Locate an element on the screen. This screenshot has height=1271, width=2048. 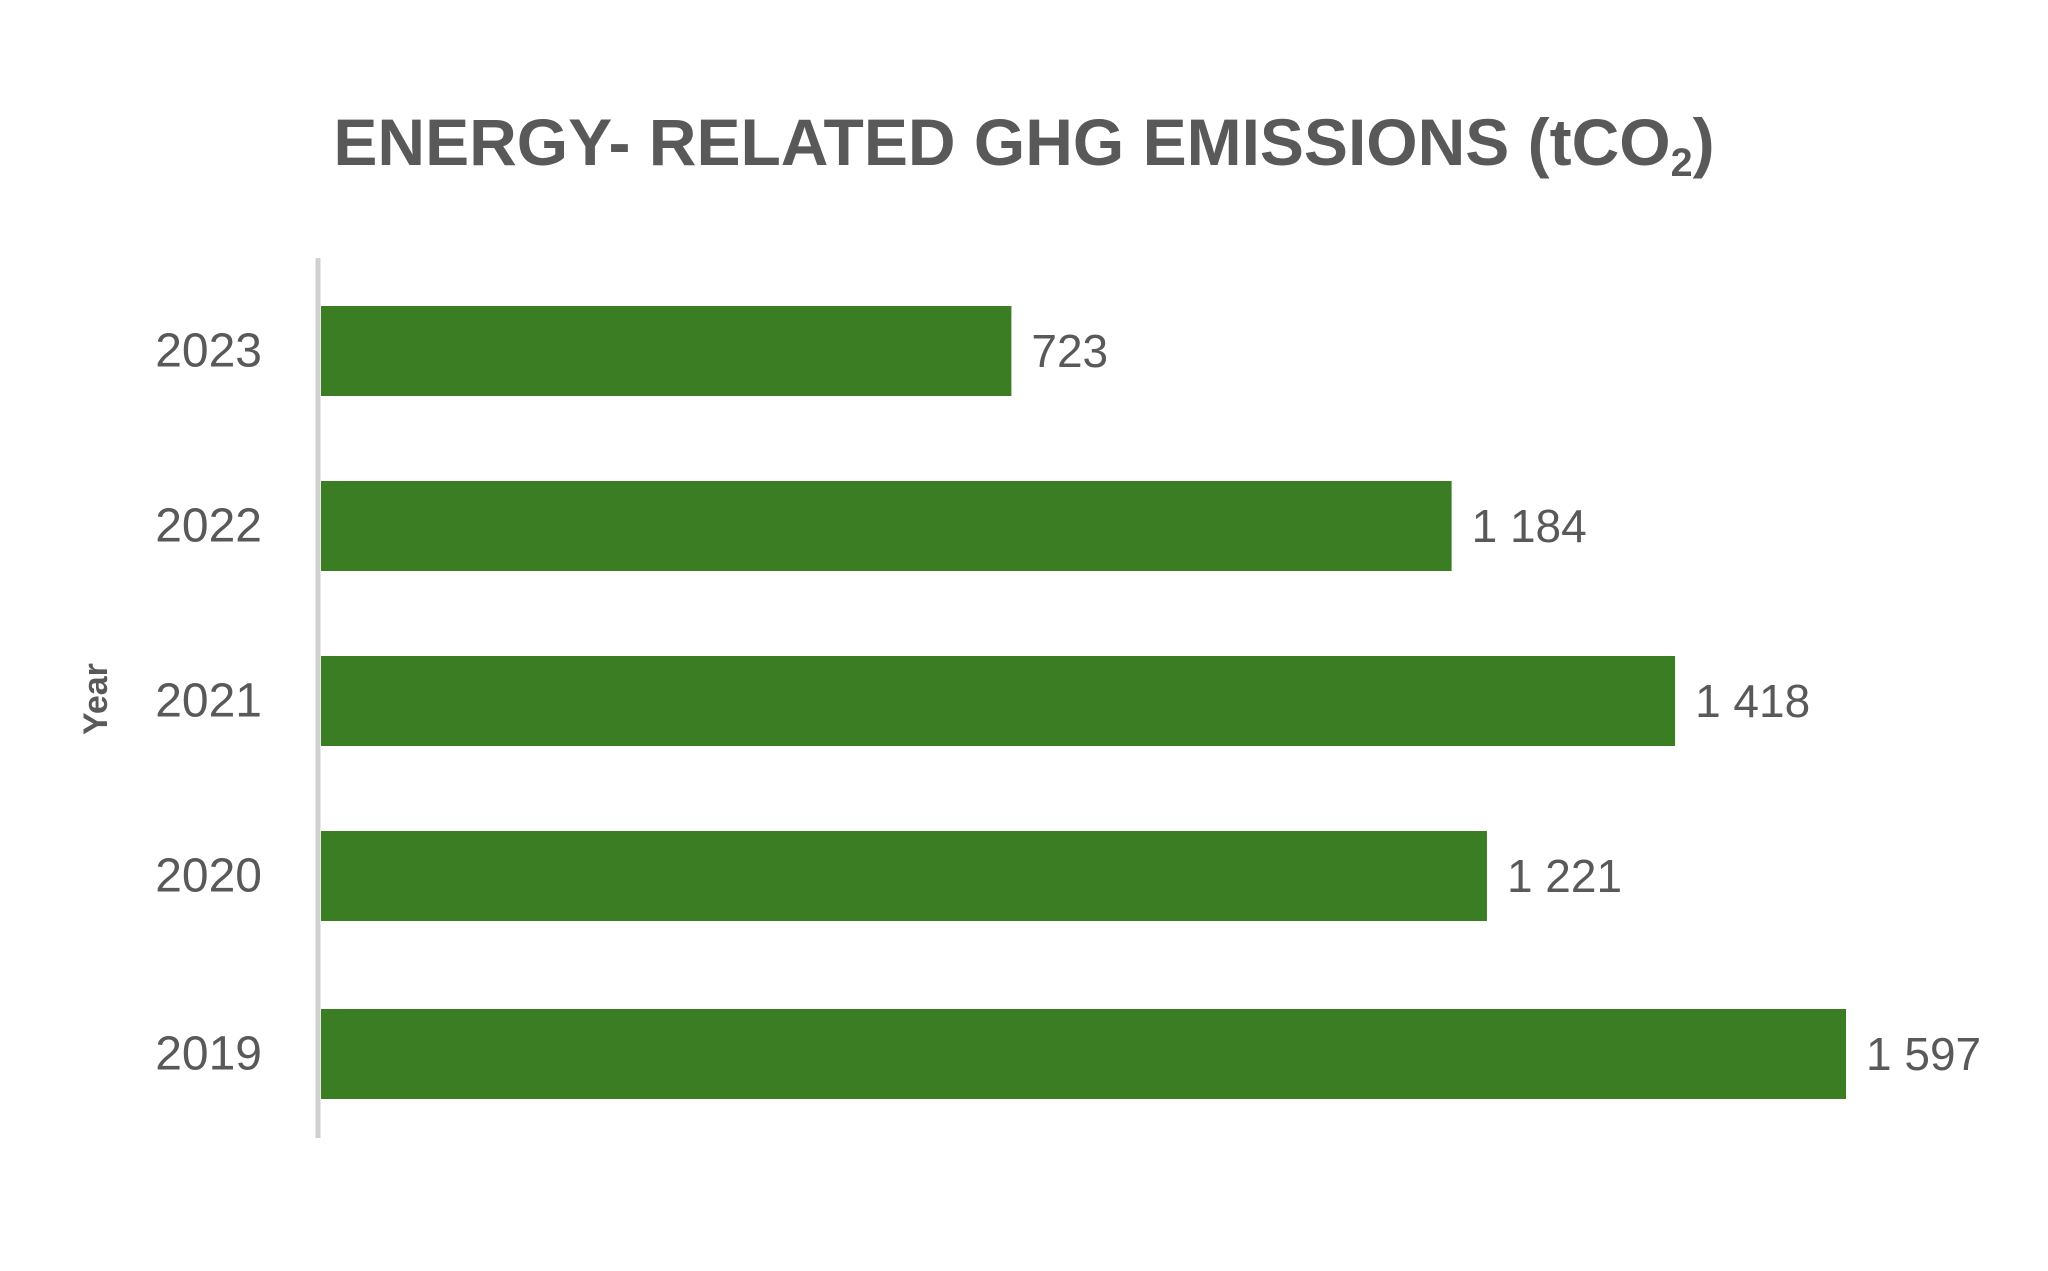
chart-title: ENERGY- RELATED GHG EMISSIONS (tCO2) is located at coordinates (1024, 143).